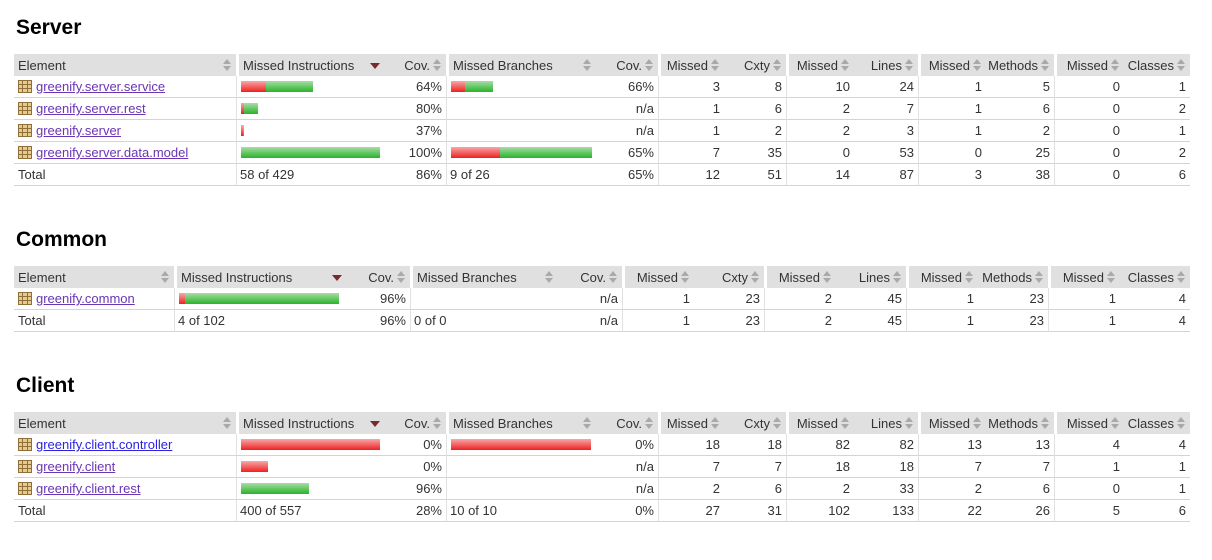 This screenshot has width=1212, height=560. Describe the element at coordinates (691, 153) in the screenshot. I see `metric-value-missed-cxty: 7` at that location.